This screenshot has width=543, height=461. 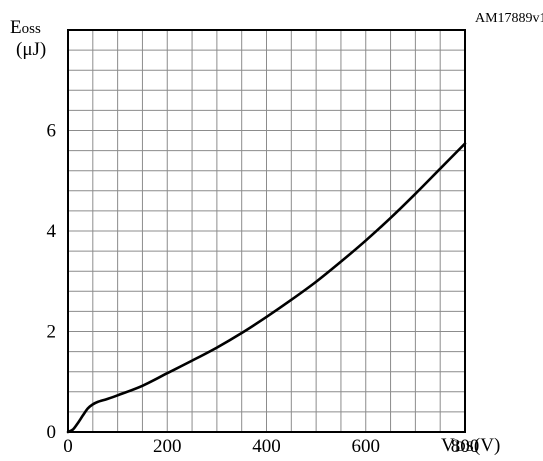 I want to click on x-tick-label: 400, so click(x=266, y=446).